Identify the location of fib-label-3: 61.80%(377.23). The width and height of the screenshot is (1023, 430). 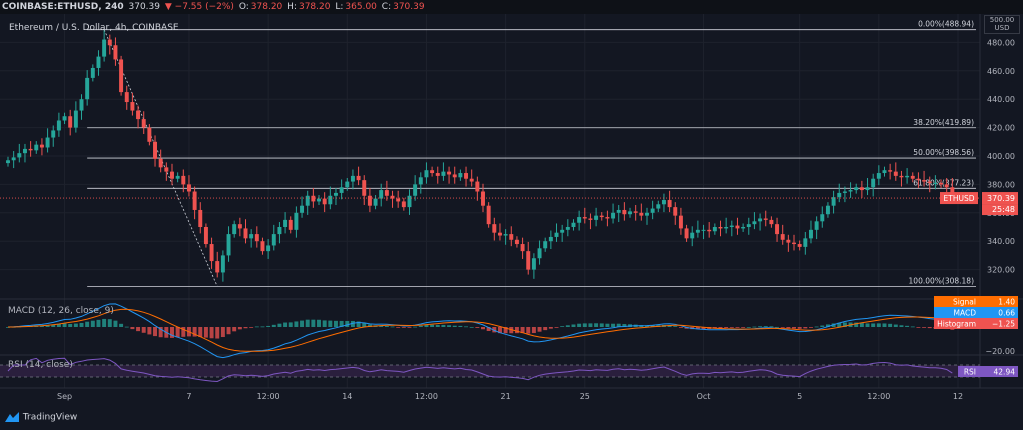
(943, 182).